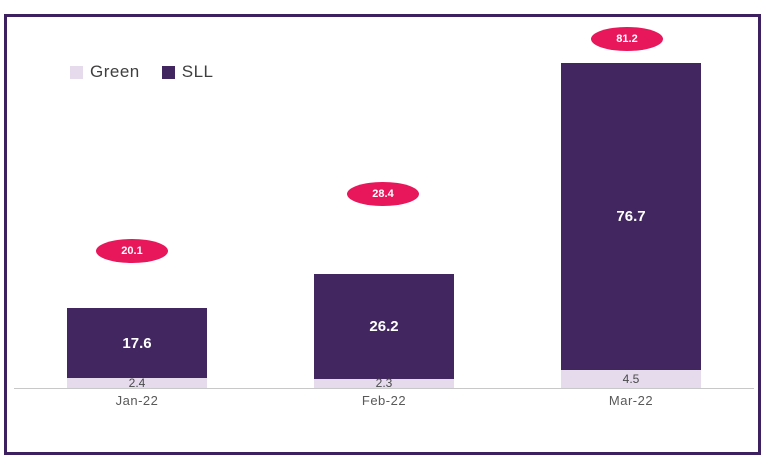  I want to click on legend-swatch-sll, so click(168, 72).